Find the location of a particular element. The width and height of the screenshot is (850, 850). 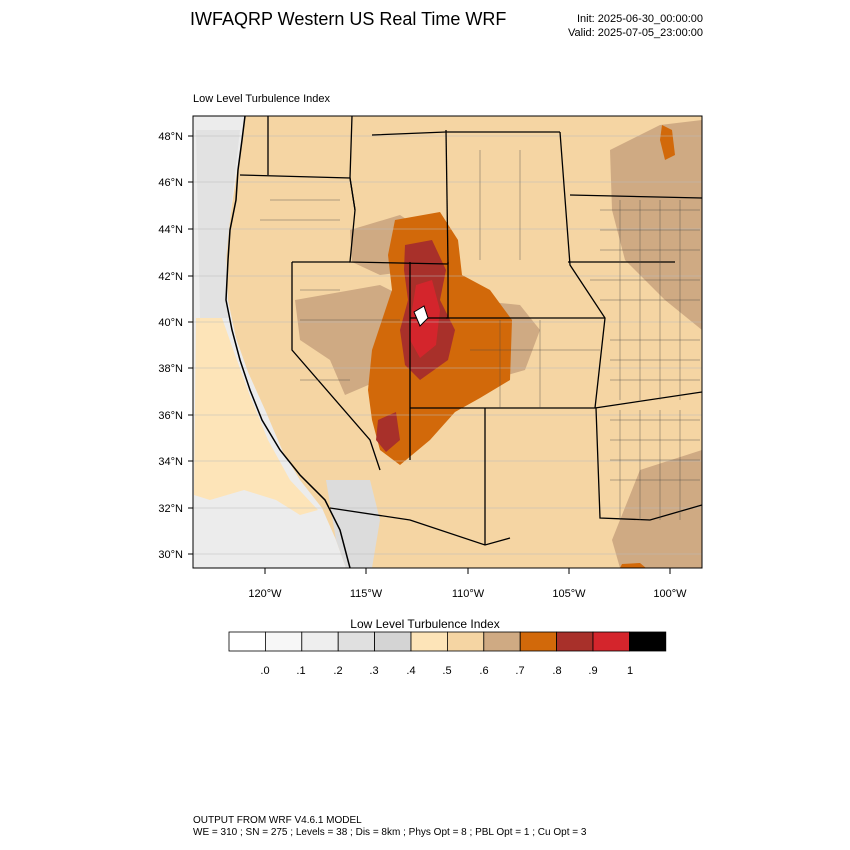

colorbar-label: .7 is located at coordinates (519, 671).